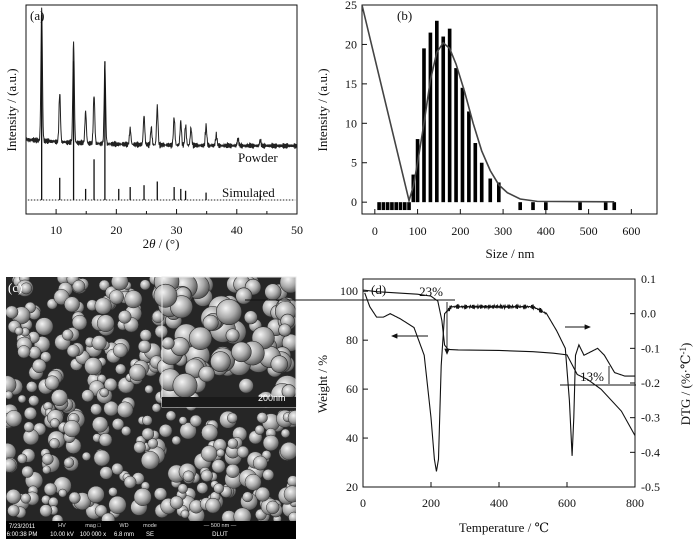  What do you see at coordinates (229, 402) in the screenshot?
I see `sem-inset-footer` at bounding box center [229, 402].